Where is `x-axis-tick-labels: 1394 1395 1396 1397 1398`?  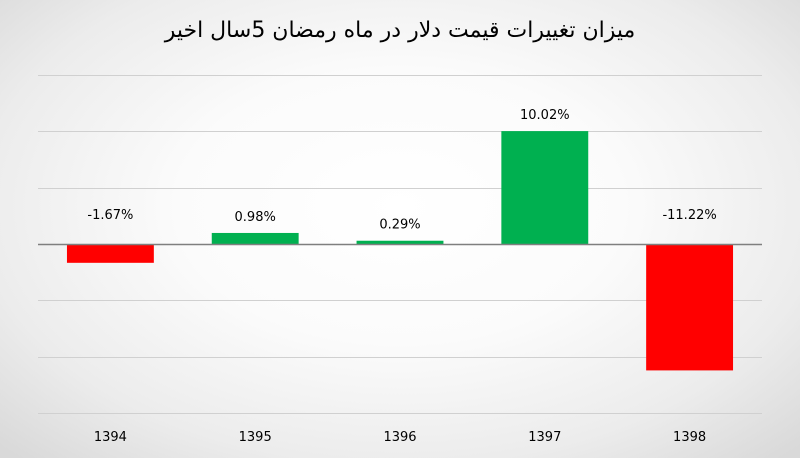 x-axis-tick-labels: 1394 1395 1396 1397 1398 is located at coordinates (400, 437).